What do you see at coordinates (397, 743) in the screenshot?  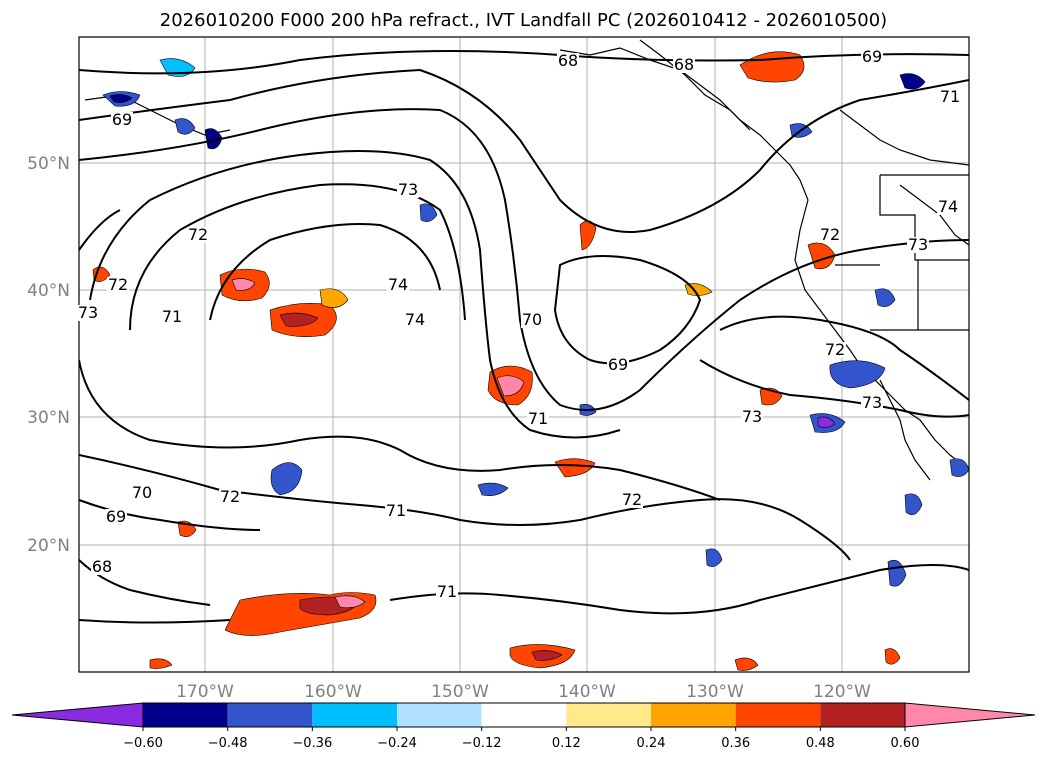 I see `colorbar-tick-label: −0.24` at bounding box center [397, 743].